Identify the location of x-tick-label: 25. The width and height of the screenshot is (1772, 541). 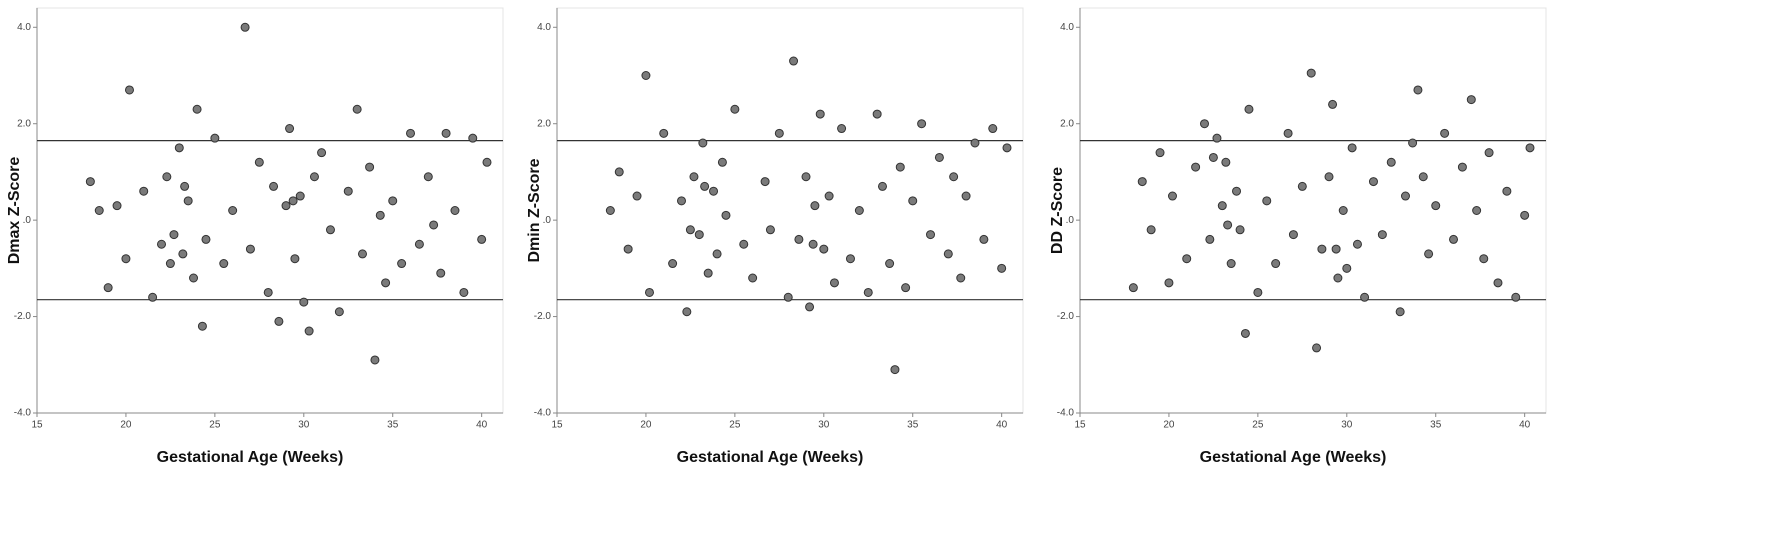
(1258, 425).